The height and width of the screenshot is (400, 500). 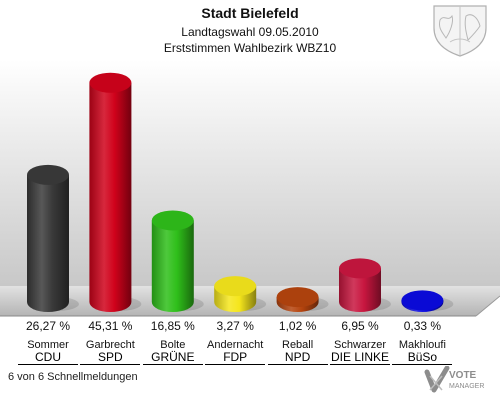 What do you see at coordinates (360, 357) in the screenshot?
I see `party-label-die-linke: DIE LINKE` at bounding box center [360, 357].